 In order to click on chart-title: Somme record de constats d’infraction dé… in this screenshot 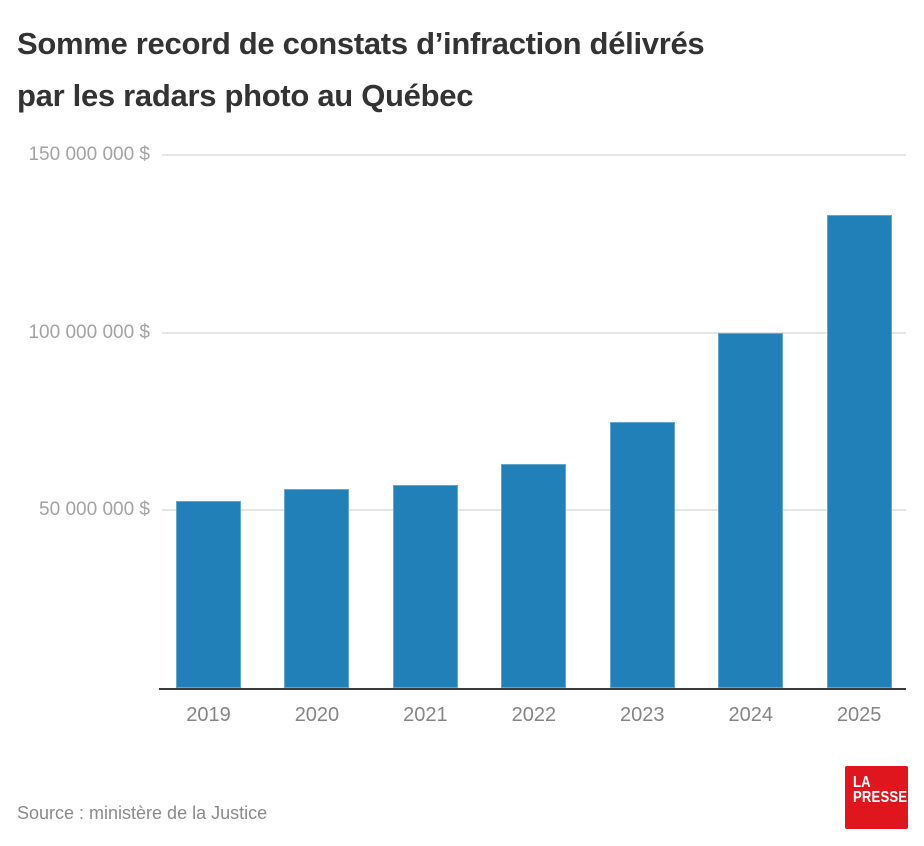, I will do `click(361, 70)`.